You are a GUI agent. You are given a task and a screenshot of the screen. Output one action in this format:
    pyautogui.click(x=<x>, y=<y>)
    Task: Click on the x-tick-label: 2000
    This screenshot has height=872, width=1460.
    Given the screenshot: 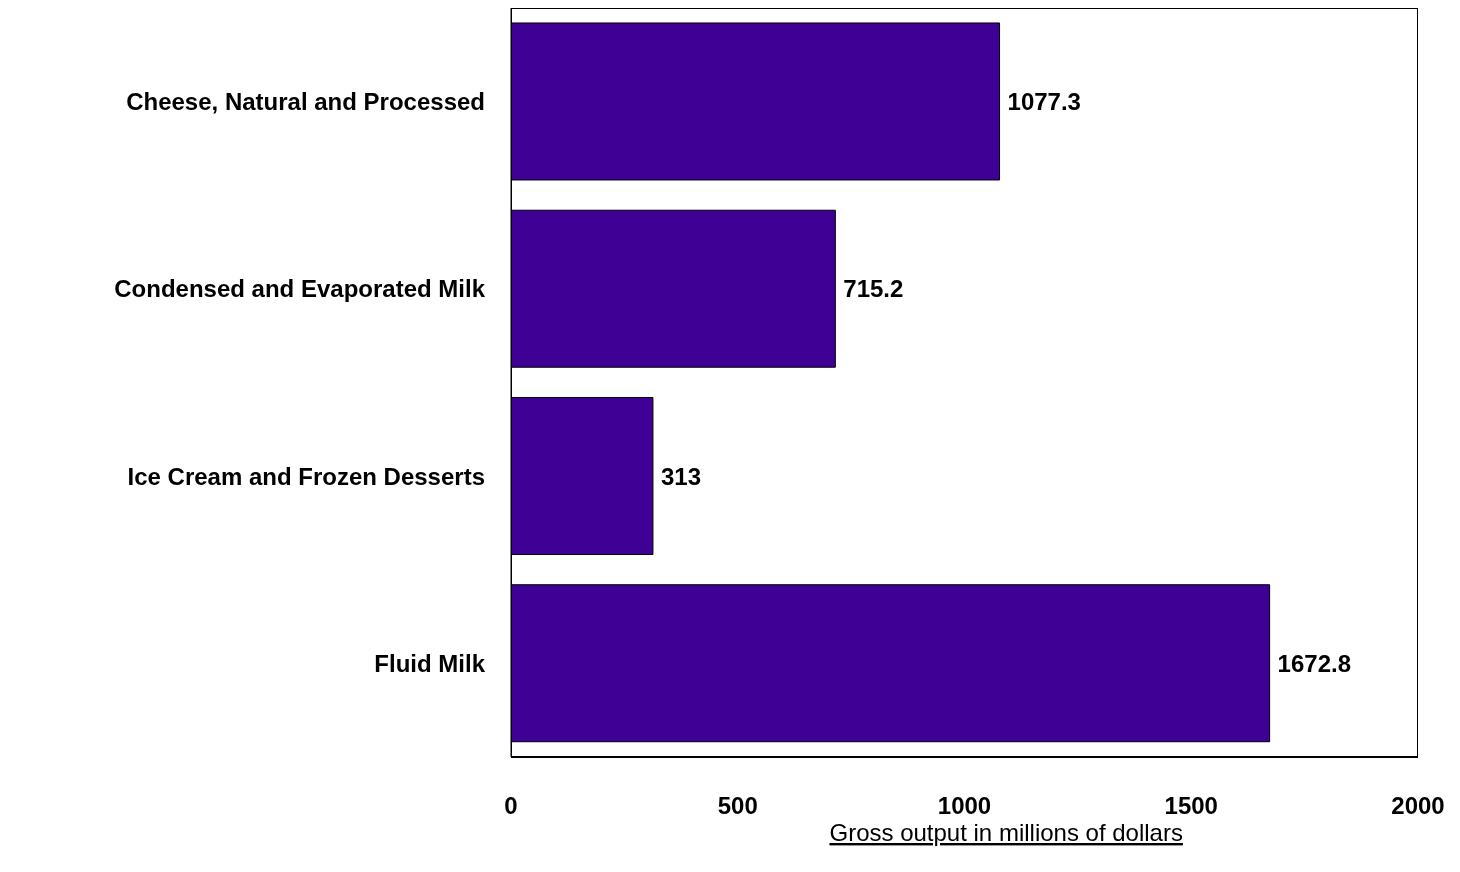 What is the action you would take?
    pyautogui.click(x=1418, y=806)
    